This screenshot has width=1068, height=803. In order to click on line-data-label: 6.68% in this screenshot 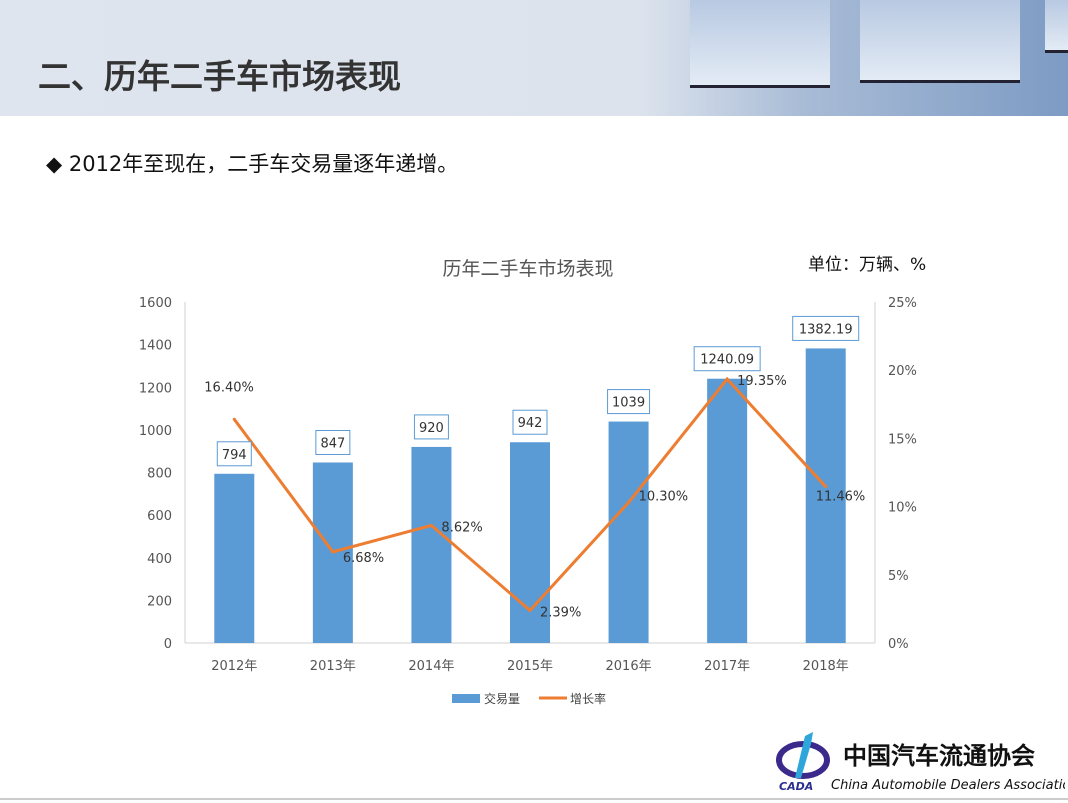, I will do `click(363, 558)`.